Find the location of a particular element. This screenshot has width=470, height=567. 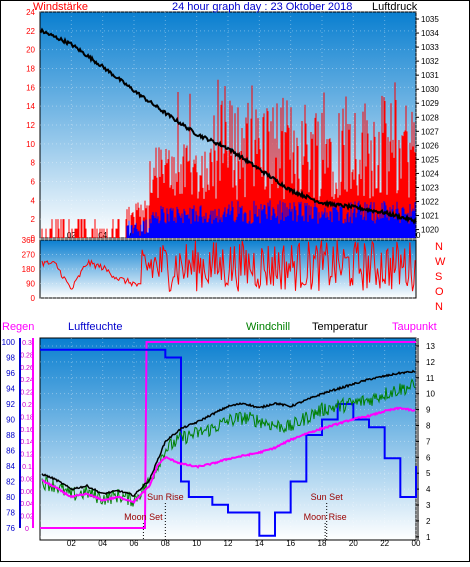

rain-tick-label: 0.2 is located at coordinates (27, 405).